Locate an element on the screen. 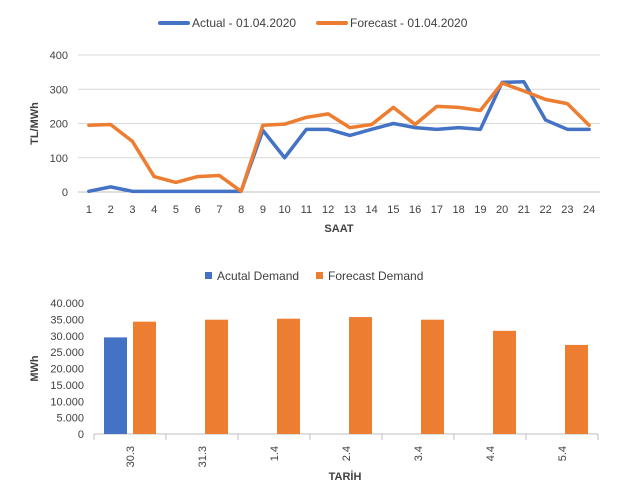 This screenshot has width=641, height=485. y-tick-label: 200 is located at coordinates (59, 125).